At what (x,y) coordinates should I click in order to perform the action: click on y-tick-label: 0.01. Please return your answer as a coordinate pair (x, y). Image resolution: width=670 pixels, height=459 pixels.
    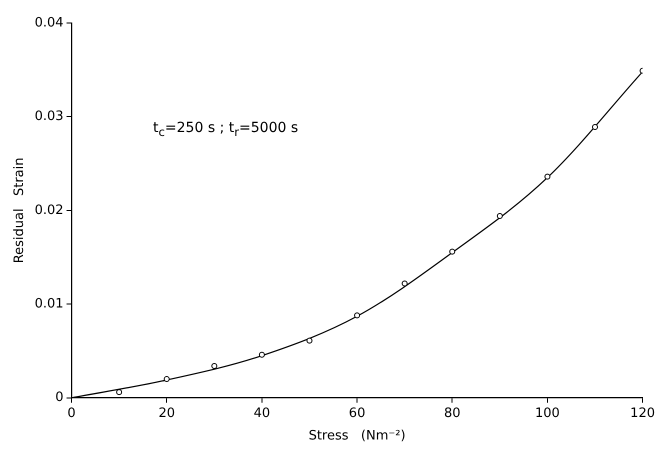
    Looking at the image, I should click on (49, 304).